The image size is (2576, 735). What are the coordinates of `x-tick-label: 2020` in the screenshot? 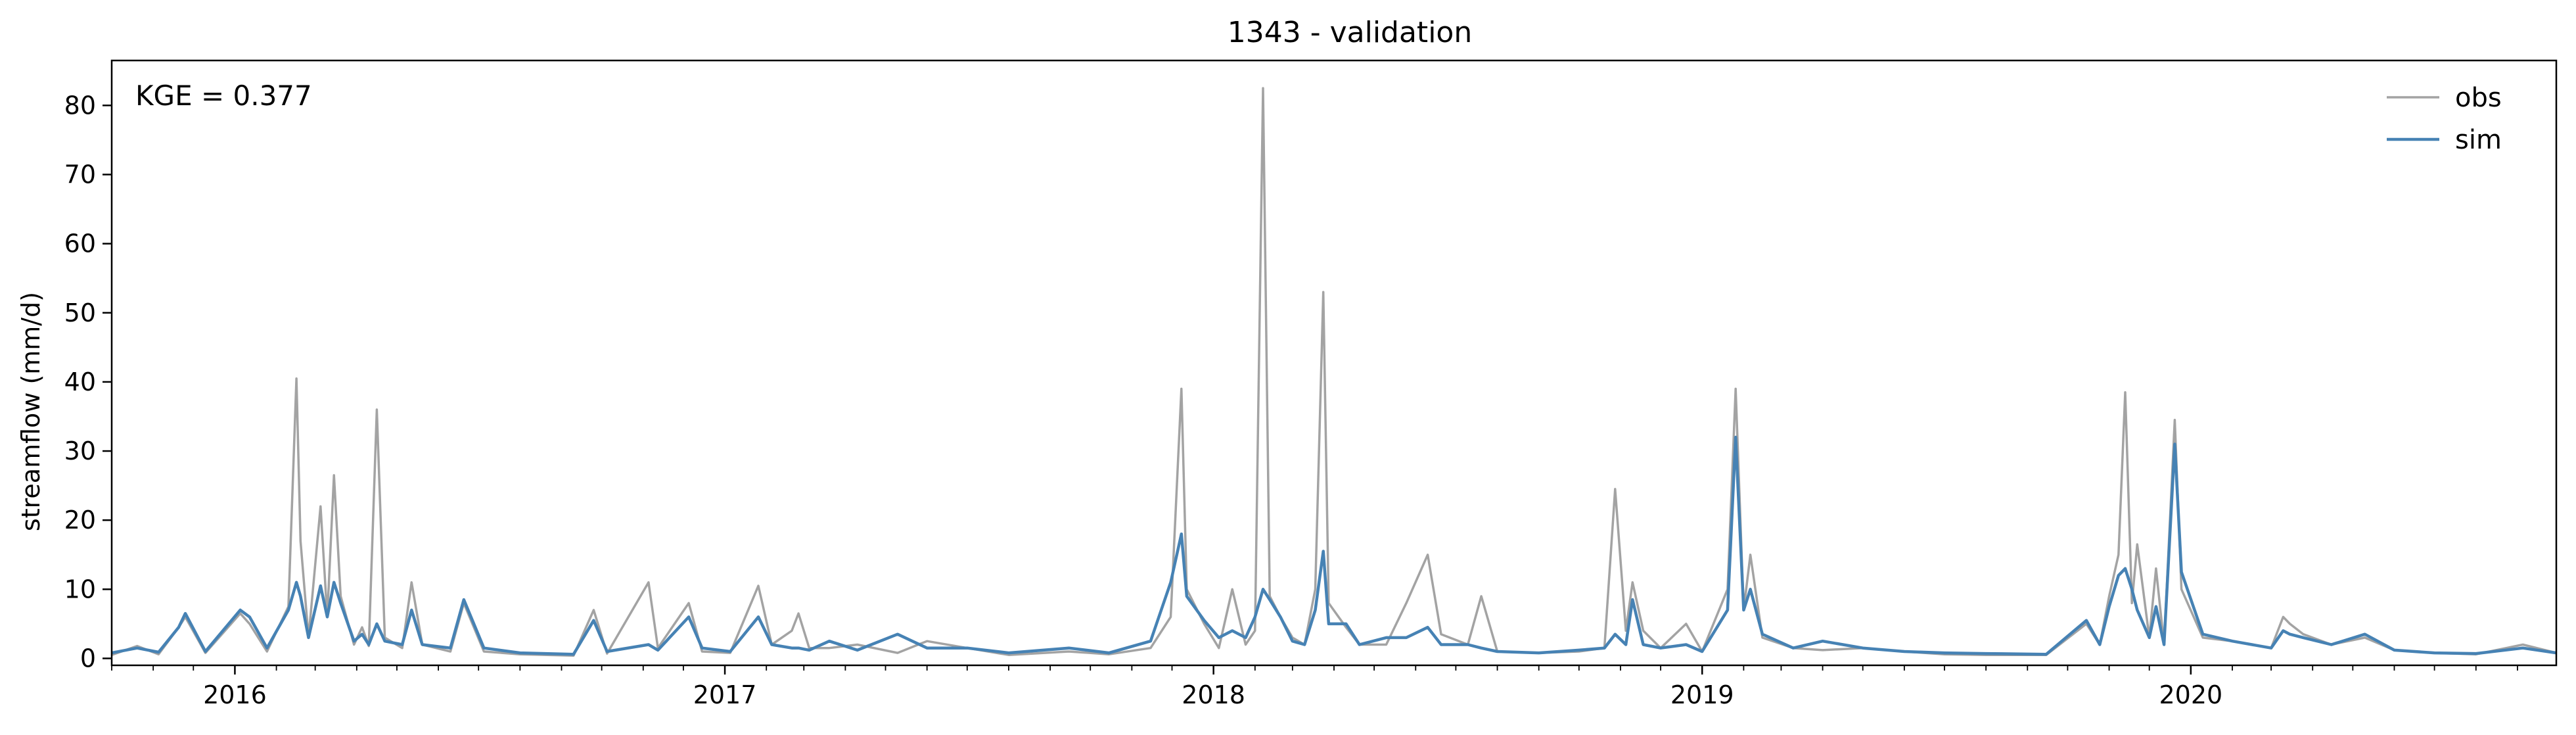 It's located at (2190, 694).